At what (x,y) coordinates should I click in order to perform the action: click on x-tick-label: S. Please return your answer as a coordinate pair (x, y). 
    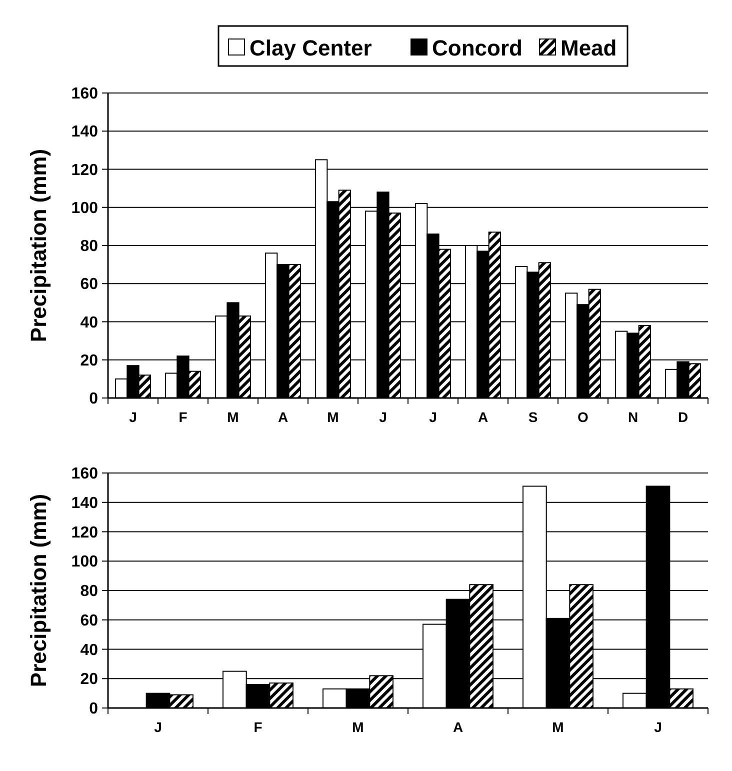
    Looking at the image, I should click on (533, 417).